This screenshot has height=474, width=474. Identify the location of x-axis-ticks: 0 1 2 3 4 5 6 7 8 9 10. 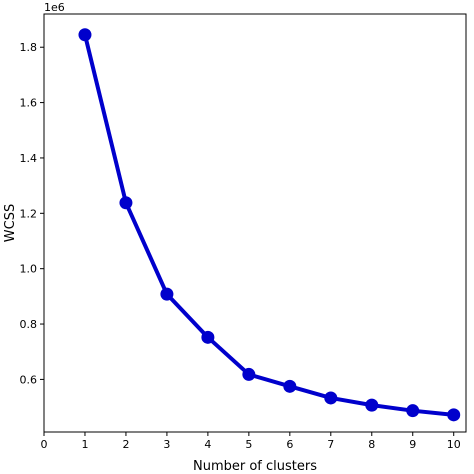
(251, 441).